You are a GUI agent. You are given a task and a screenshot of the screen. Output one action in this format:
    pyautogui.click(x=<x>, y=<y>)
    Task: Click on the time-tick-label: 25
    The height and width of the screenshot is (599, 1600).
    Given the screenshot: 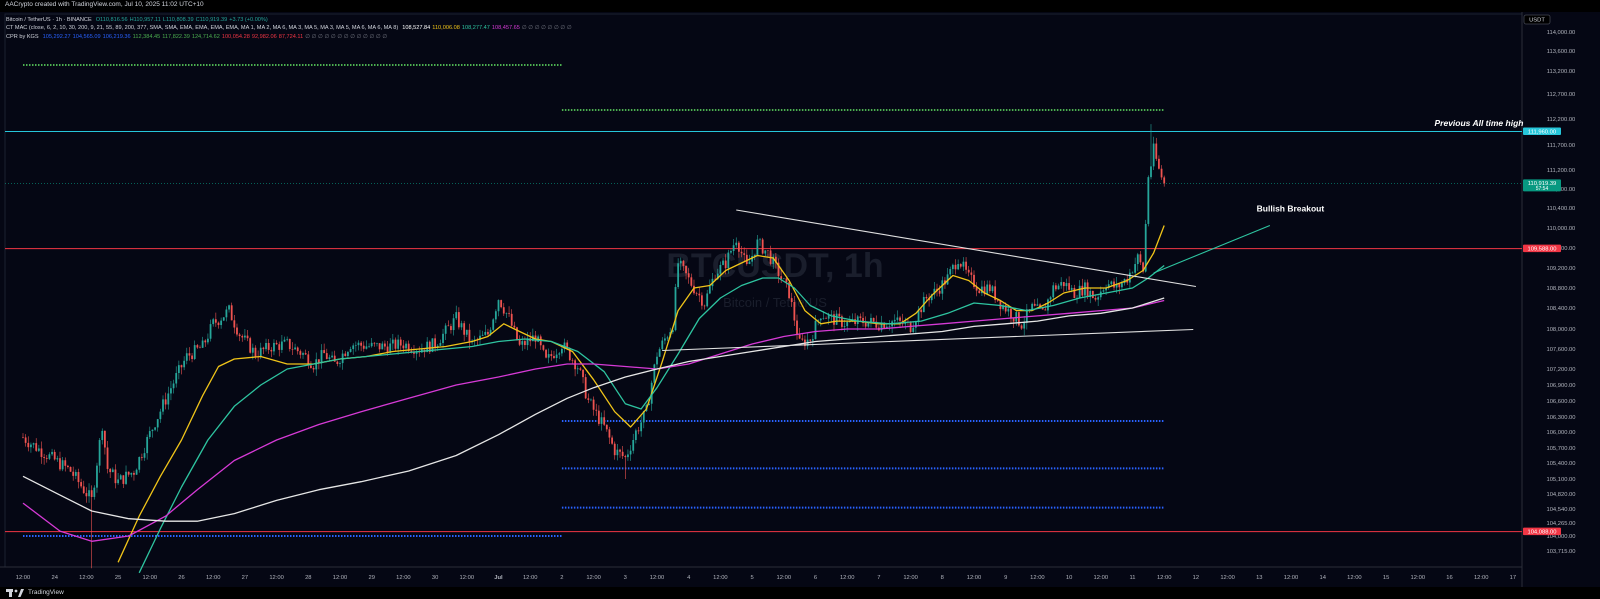 What is the action you would take?
    pyautogui.click(x=118, y=578)
    